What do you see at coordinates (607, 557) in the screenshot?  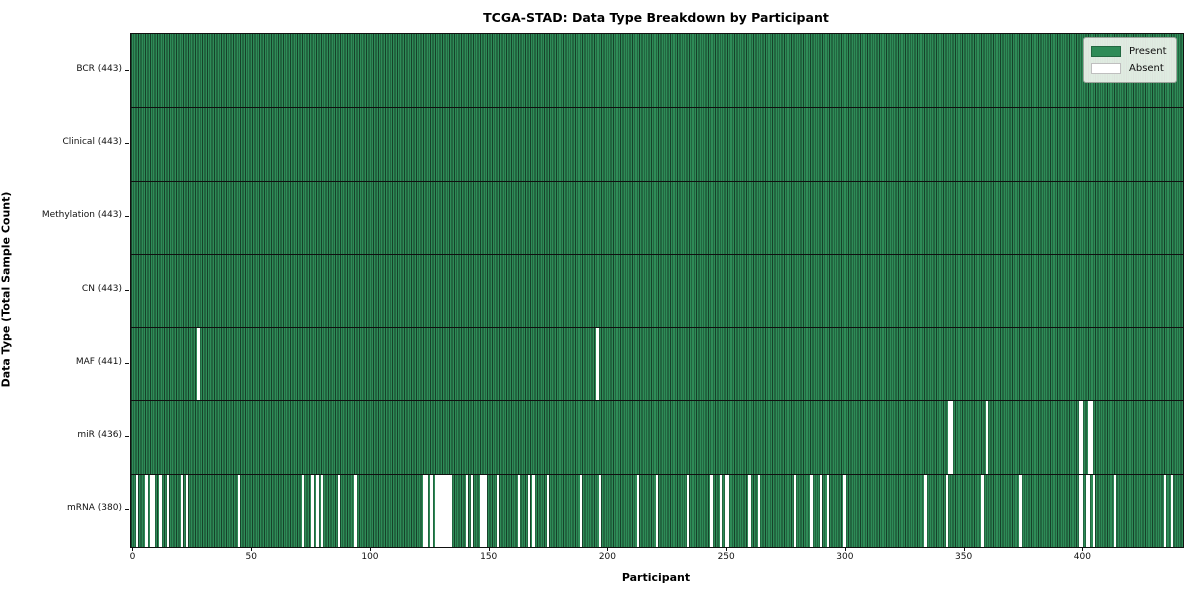 I see `x-tick-label-200: 200` at bounding box center [607, 557].